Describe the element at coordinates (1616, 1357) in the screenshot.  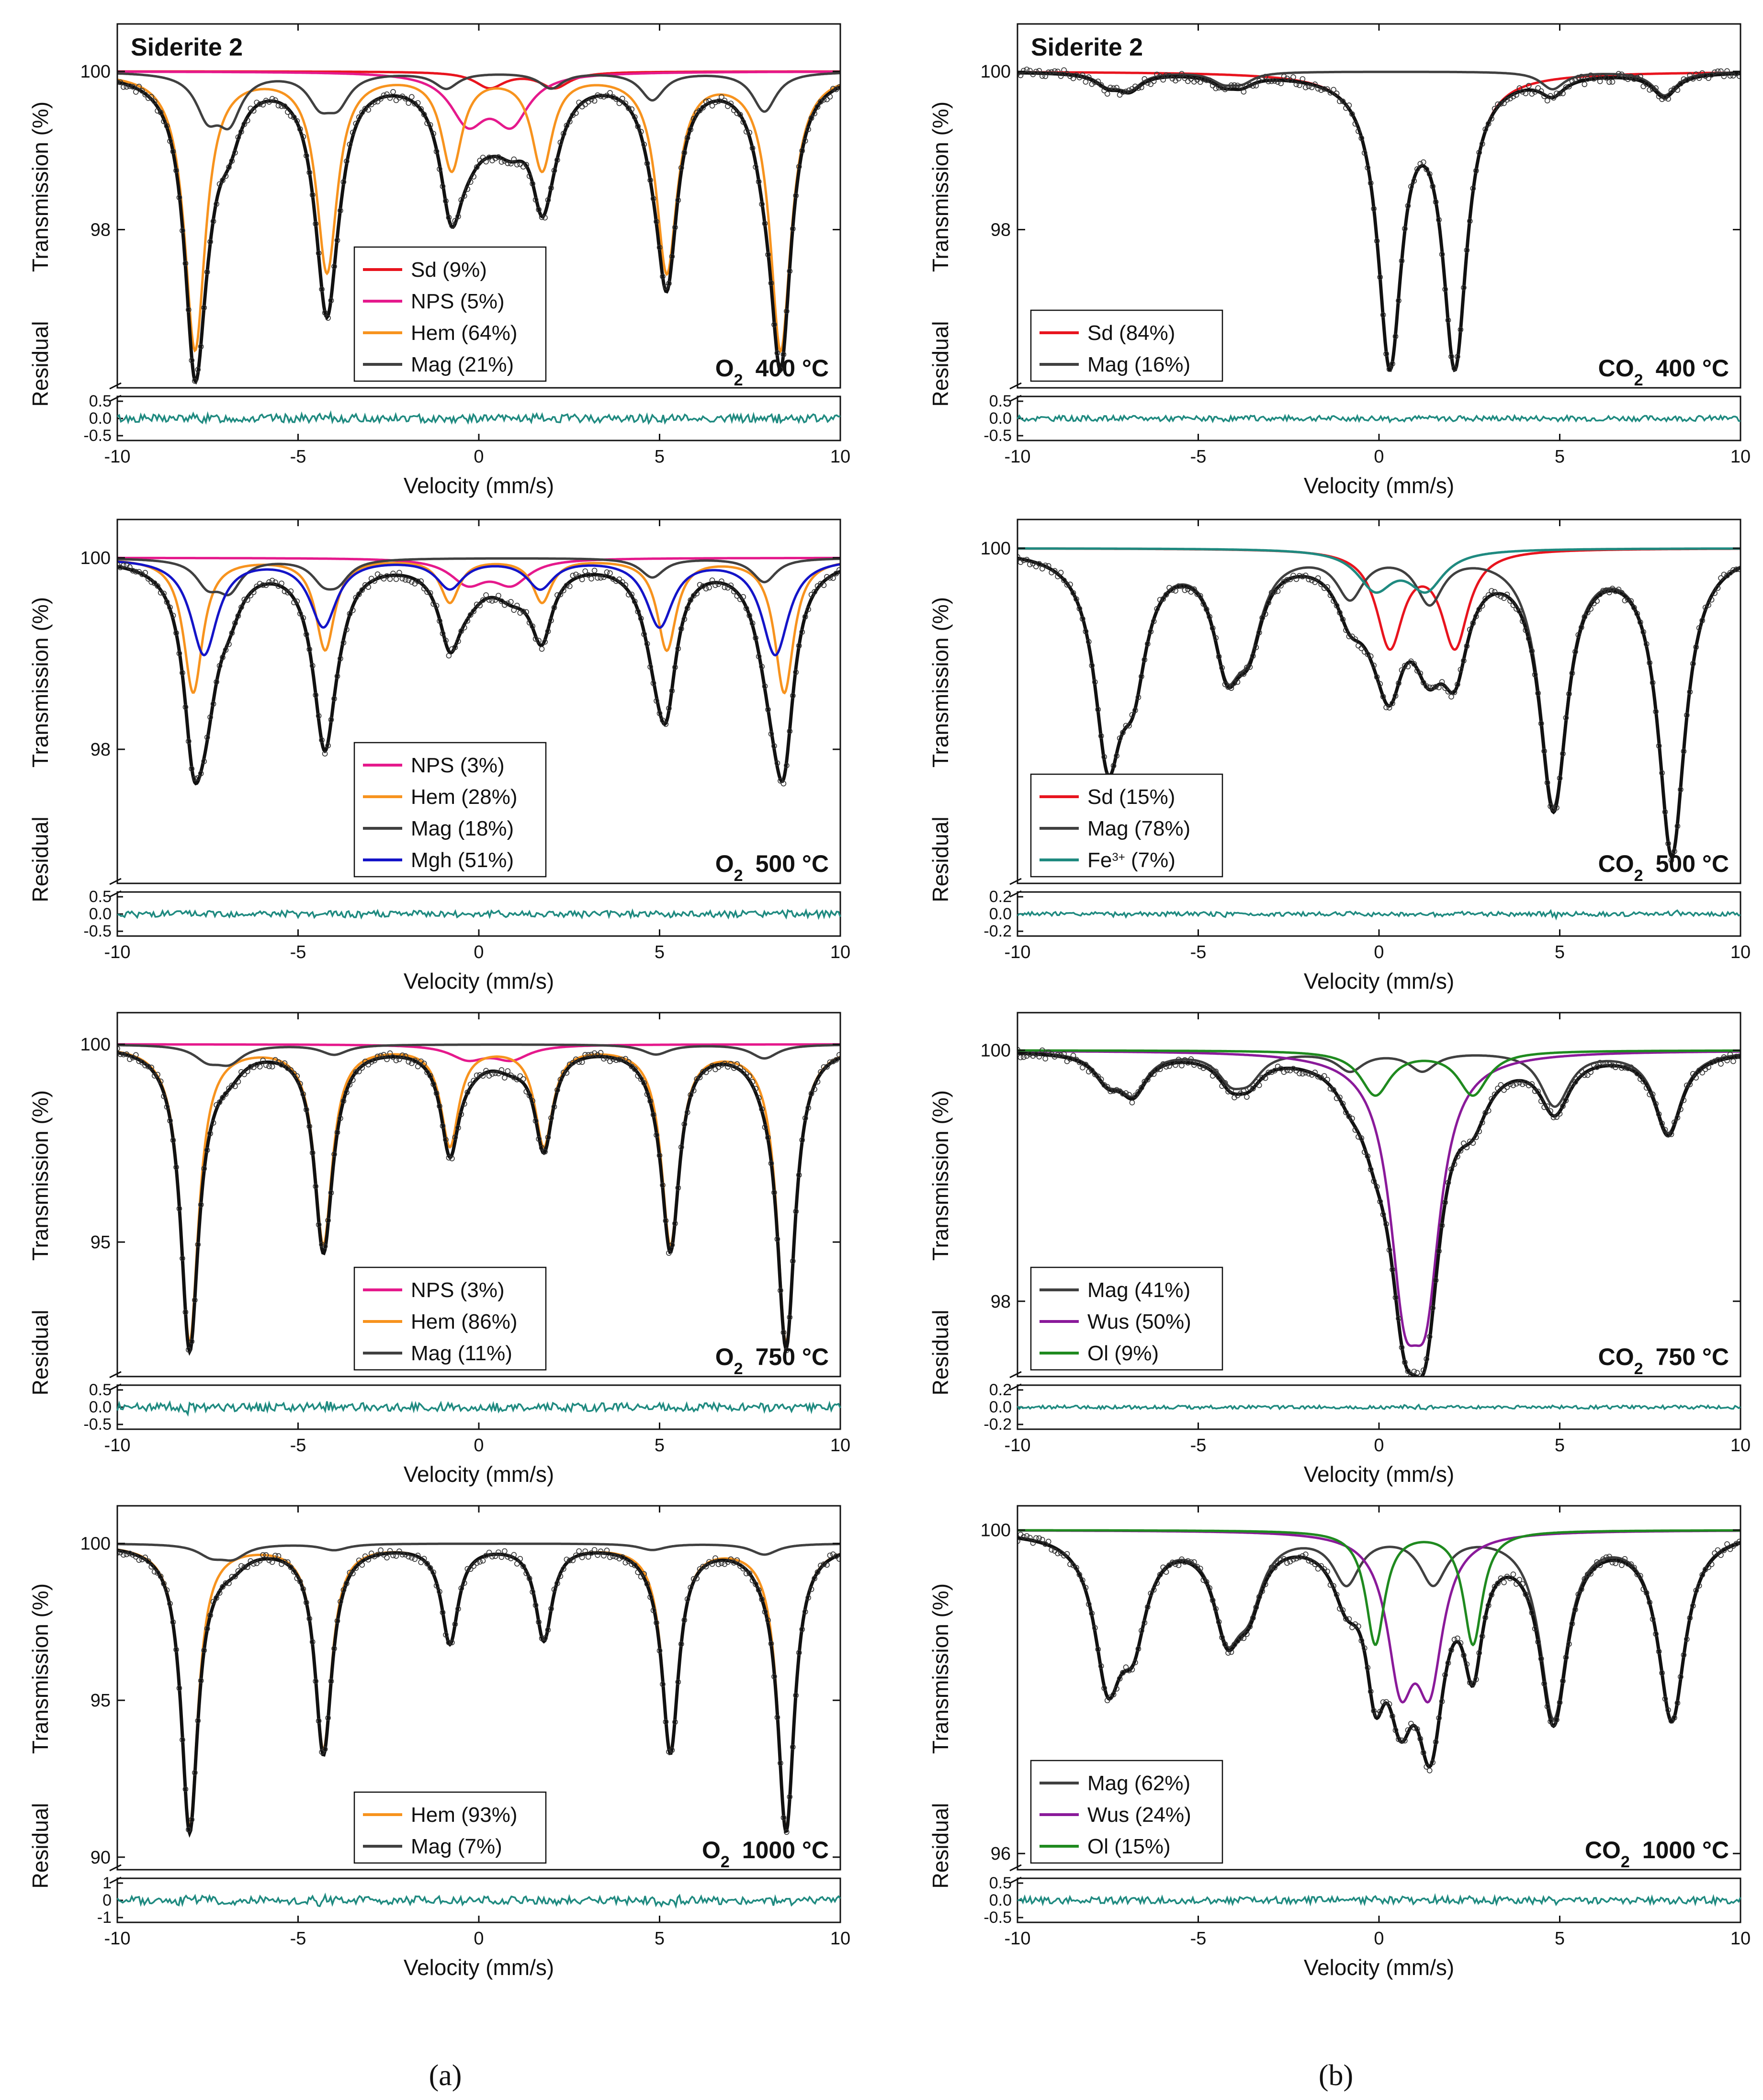
I see `condition-gas: CO` at that location.